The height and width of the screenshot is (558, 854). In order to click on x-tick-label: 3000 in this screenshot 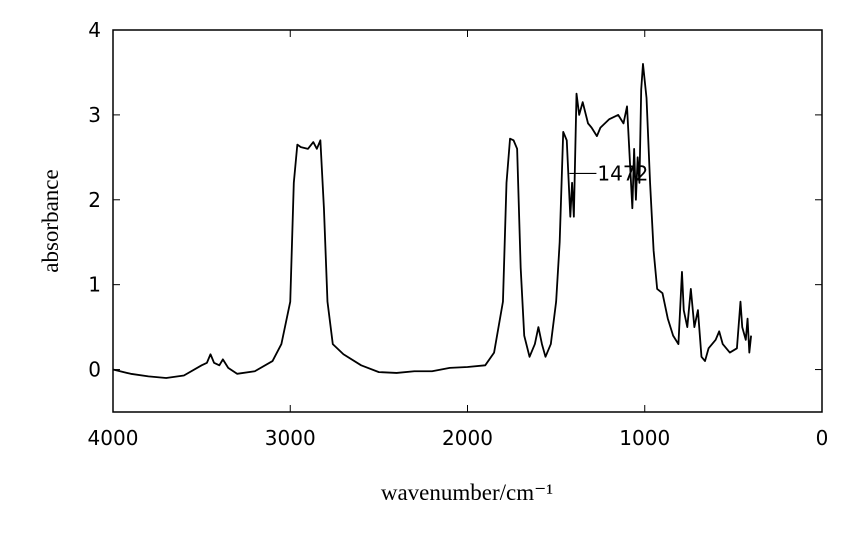, I will do `click(290, 438)`.